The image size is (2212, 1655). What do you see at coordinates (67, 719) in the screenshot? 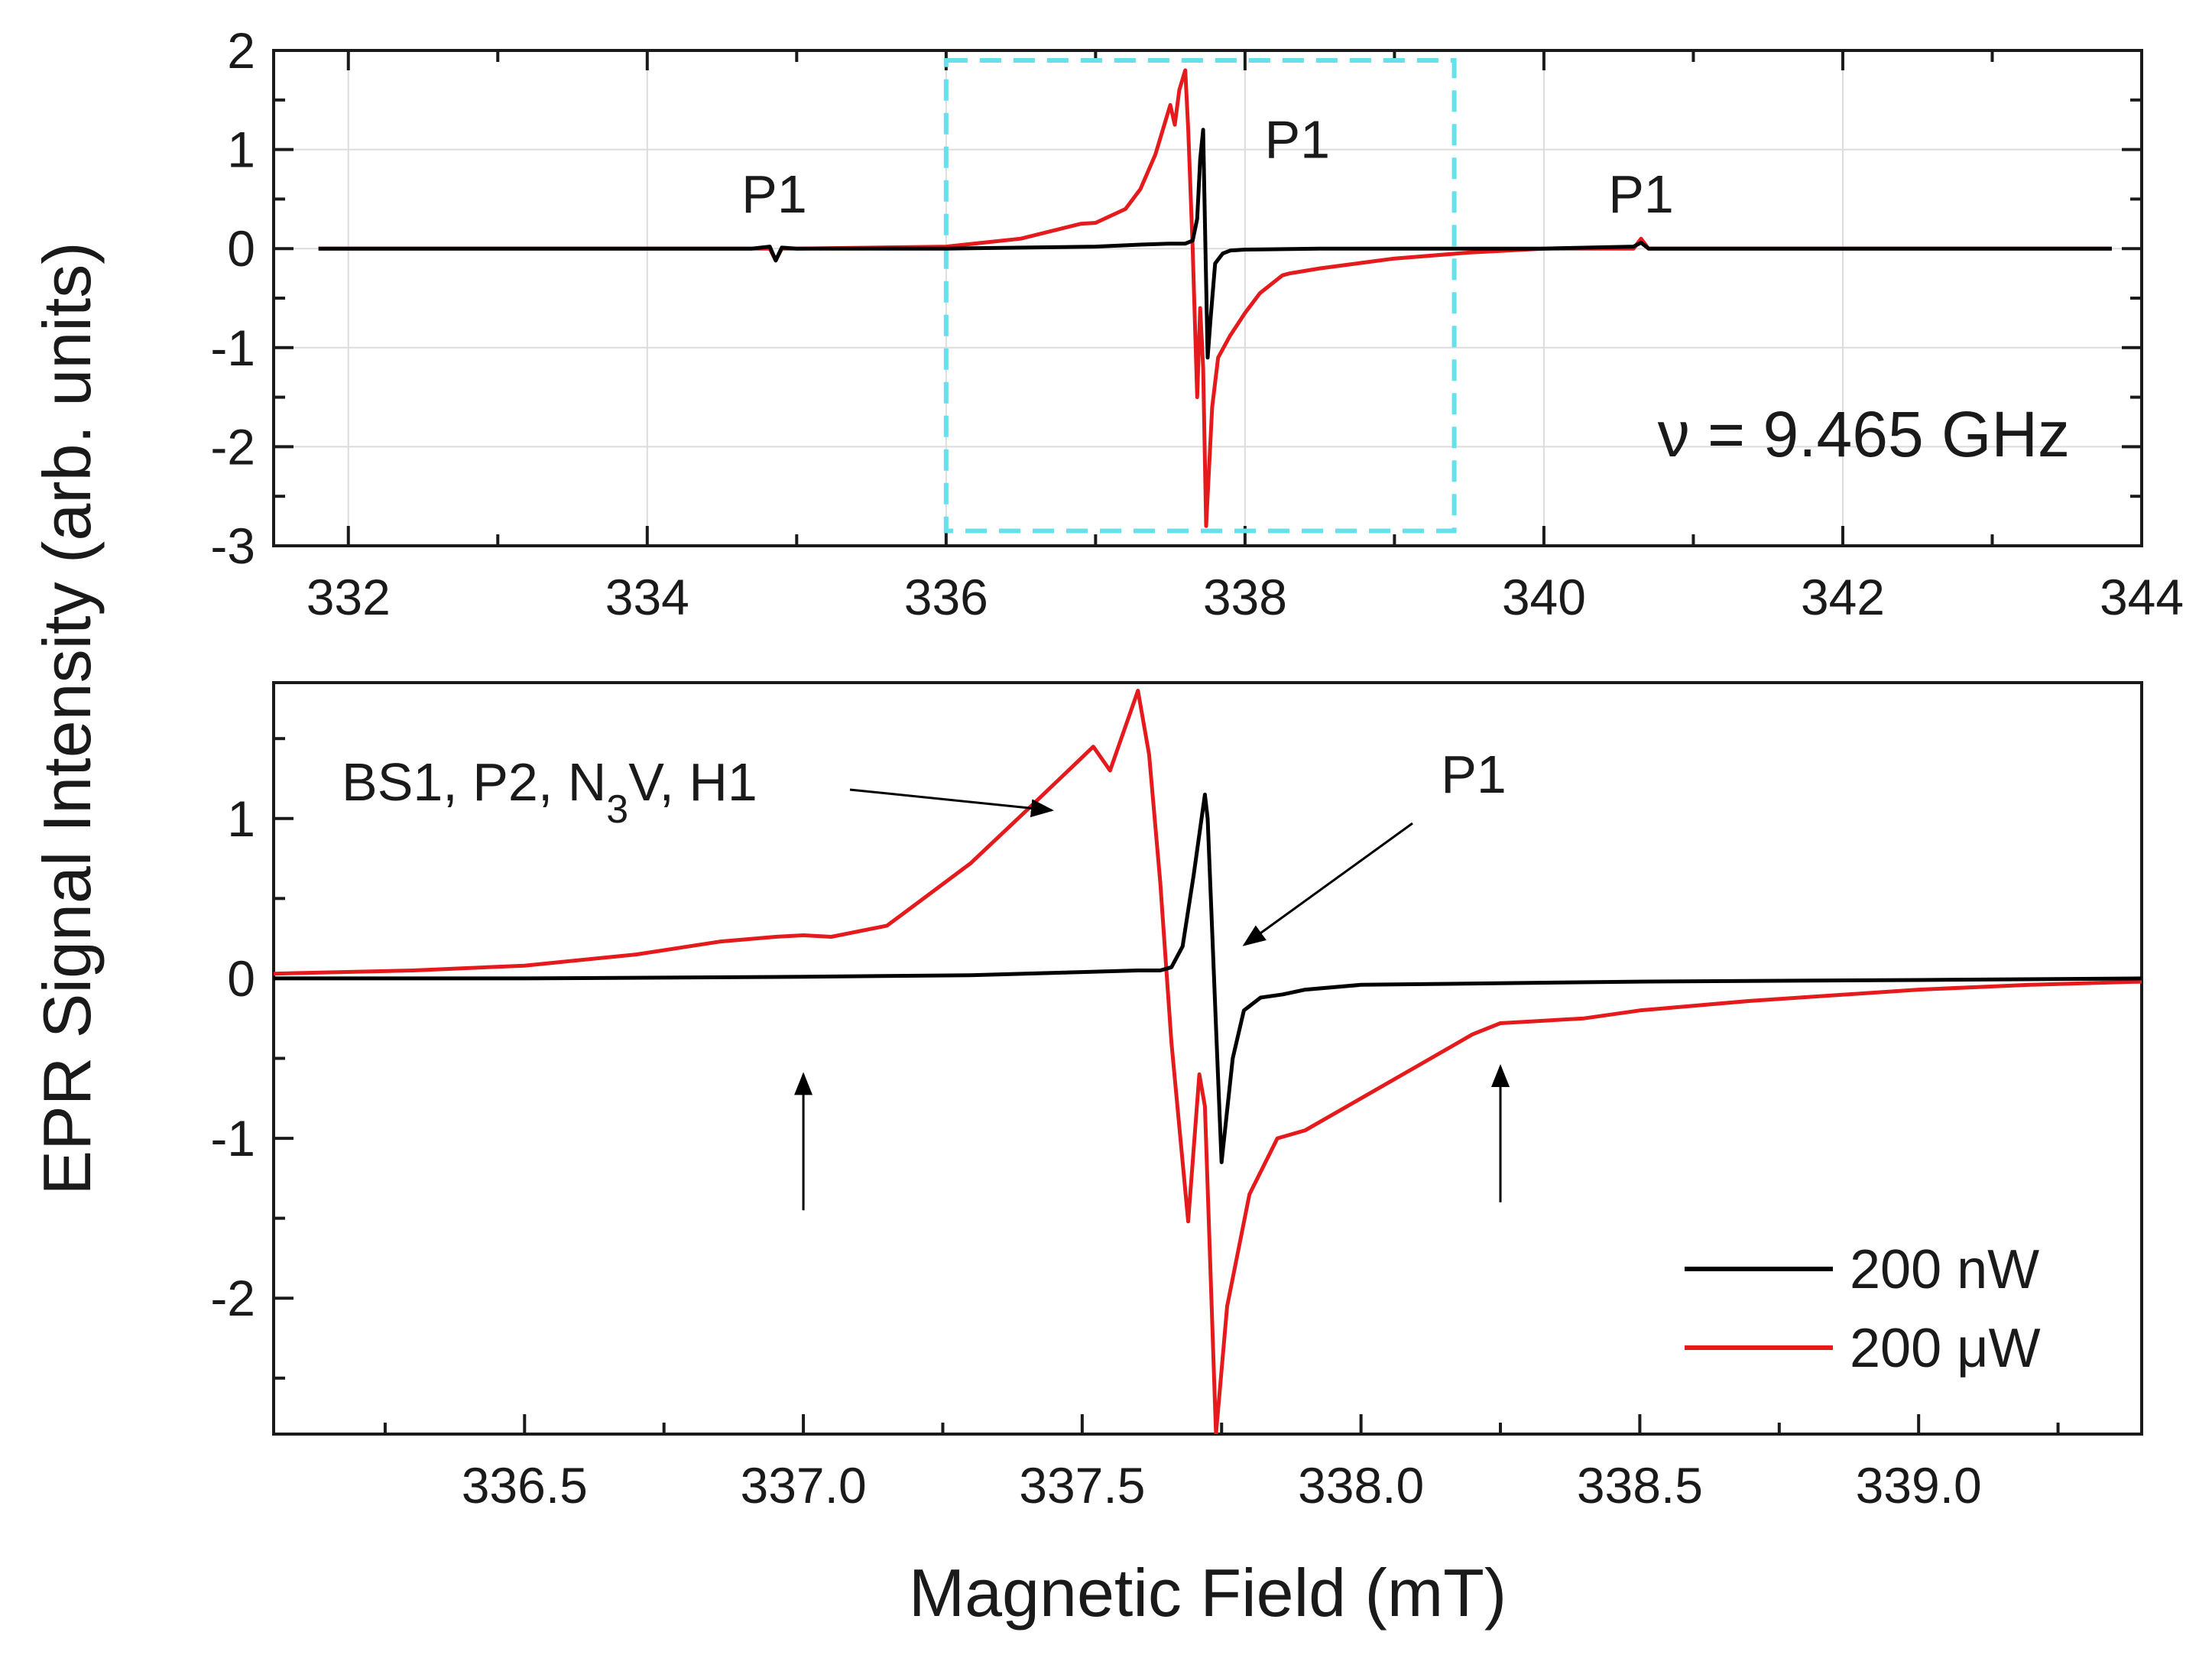
I see `y-axis-title: EPR Signal Intensity (arb. units)` at bounding box center [67, 719].